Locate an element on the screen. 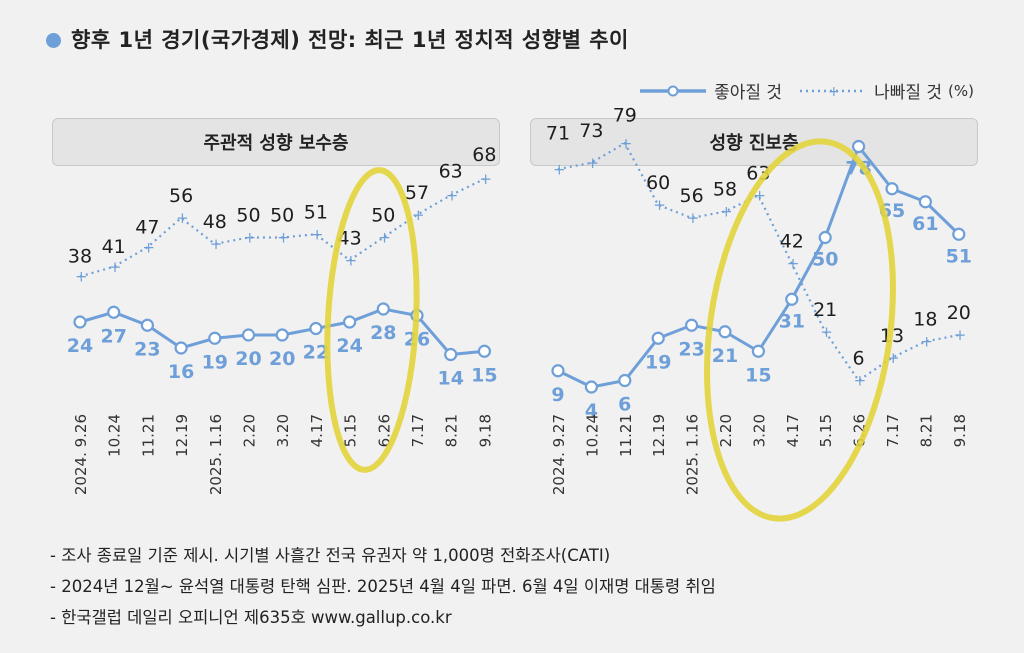 This screenshot has height=653, width=1024. bad-data-label: 38 is located at coordinates (80, 257).